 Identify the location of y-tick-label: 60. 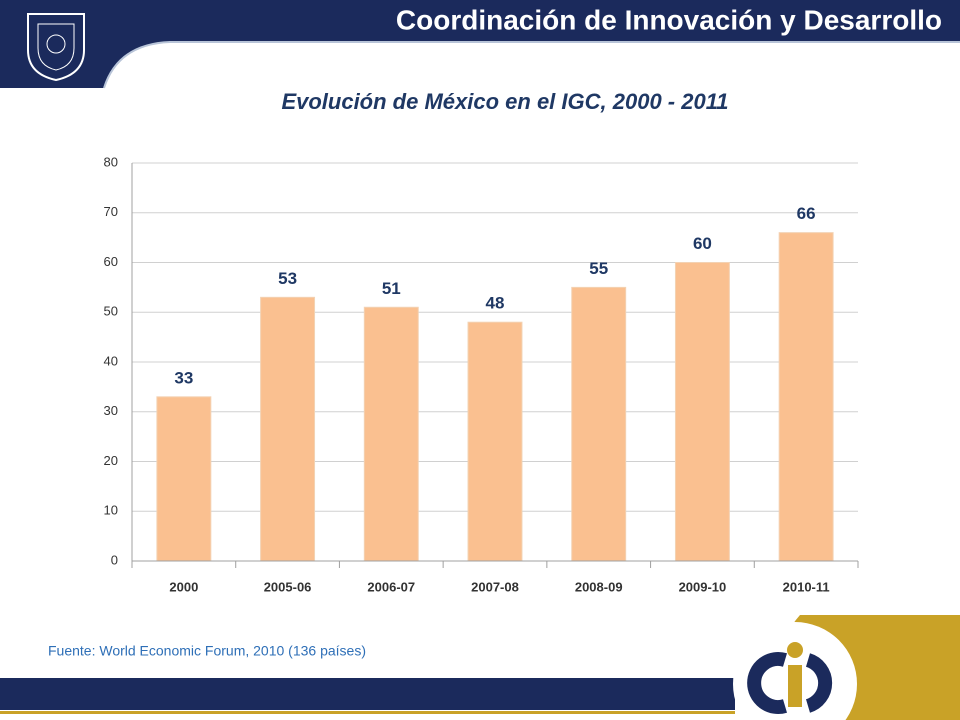
(111, 261).